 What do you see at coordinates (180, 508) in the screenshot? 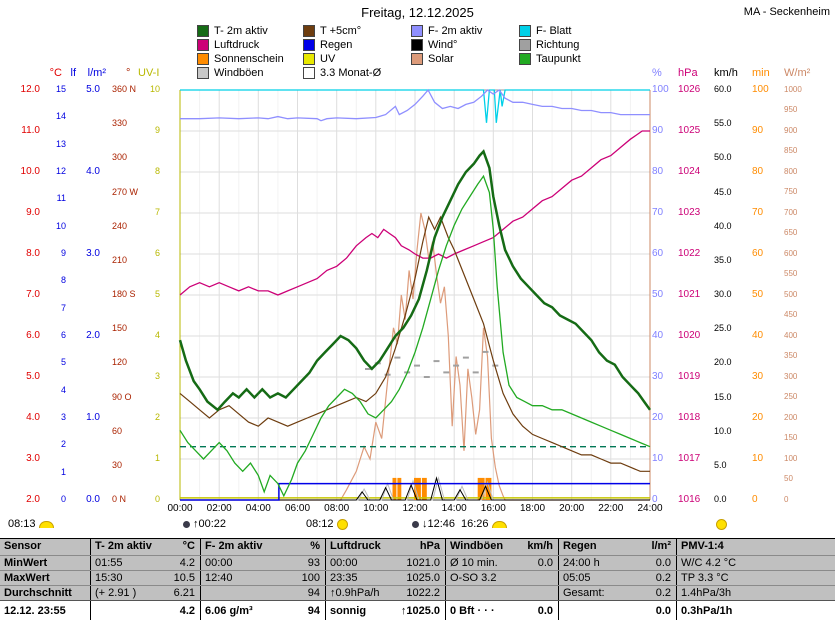
I see `x-axis-tick: 00:00` at bounding box center [180, 508].